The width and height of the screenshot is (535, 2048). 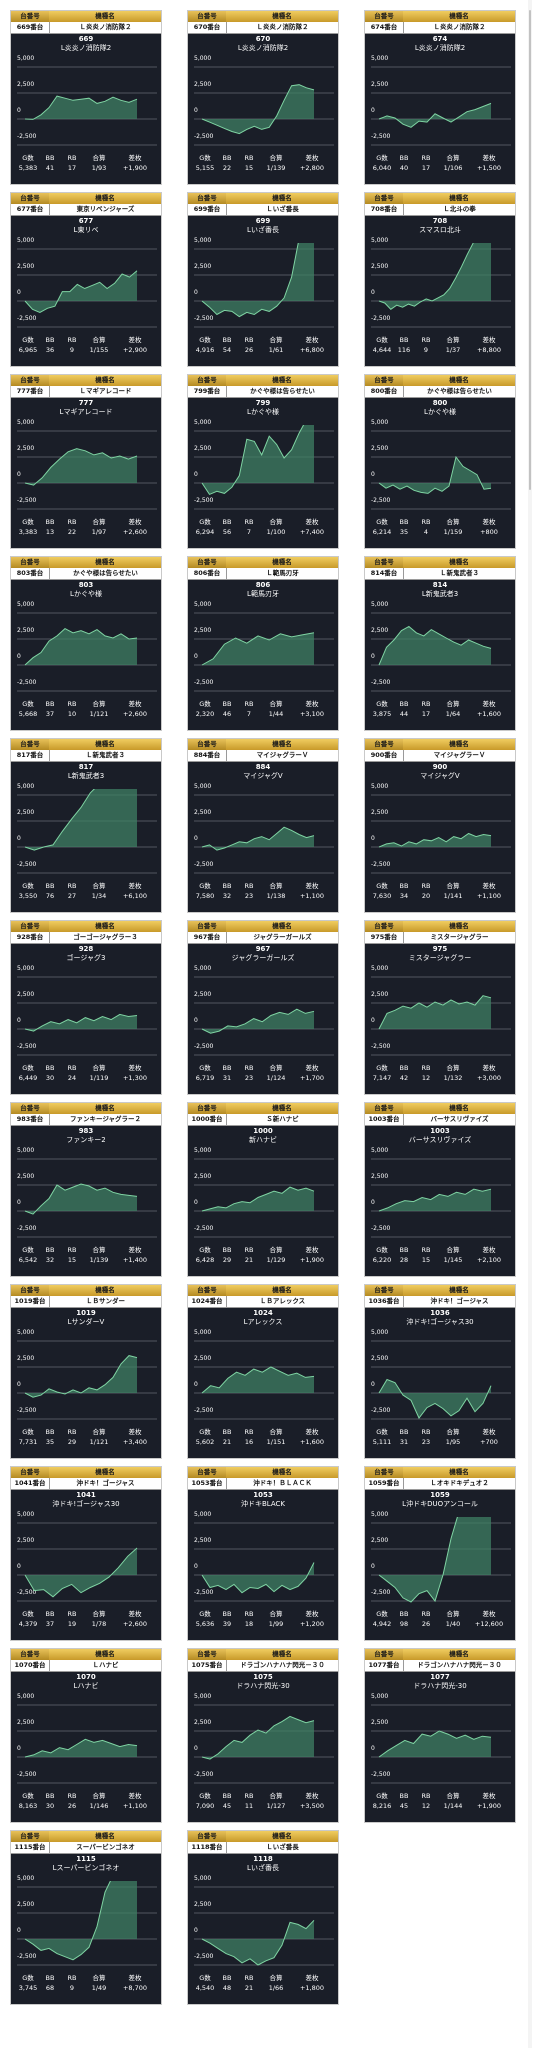 What do you see at coordinates (263, 714) in the screenshot?
I see `stats-value-row: 2,320 46 7 1/44 +3,100` at bounding box center [263, 714].